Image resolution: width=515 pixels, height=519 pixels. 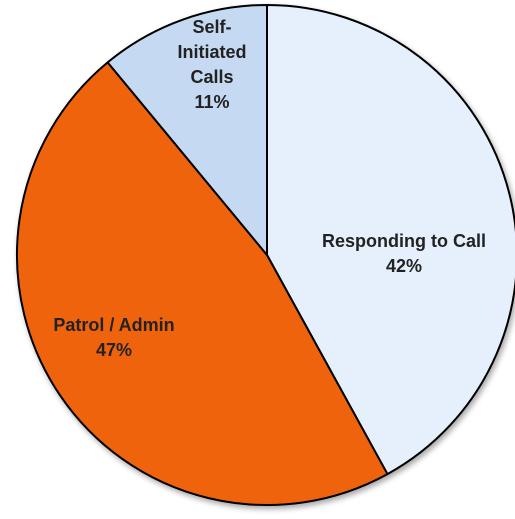 I want to click on pie-slice-label-line: 47%, so click(x=114, y=350).